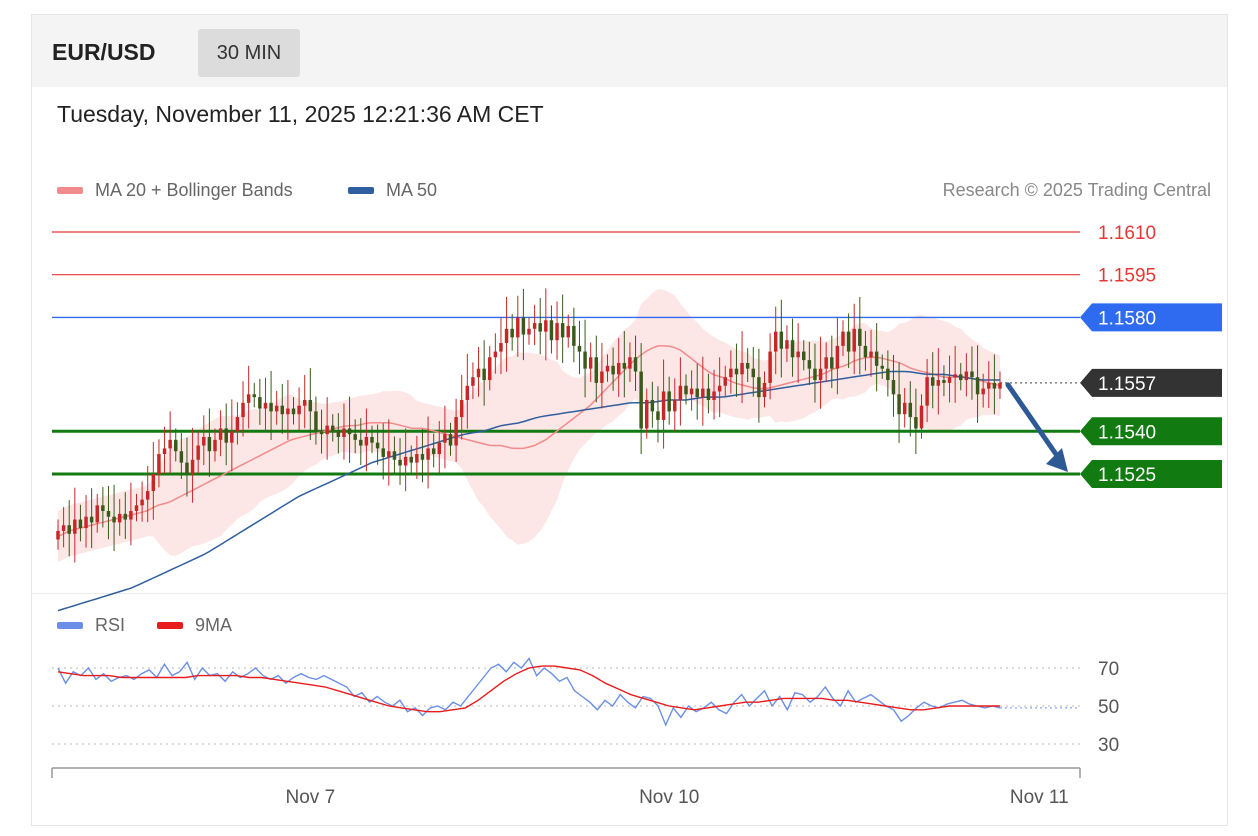 The image size is (1258, 836). I want to click on ma20-legend-label: MA 20 + Bollinger Bands, so click(194, 190).